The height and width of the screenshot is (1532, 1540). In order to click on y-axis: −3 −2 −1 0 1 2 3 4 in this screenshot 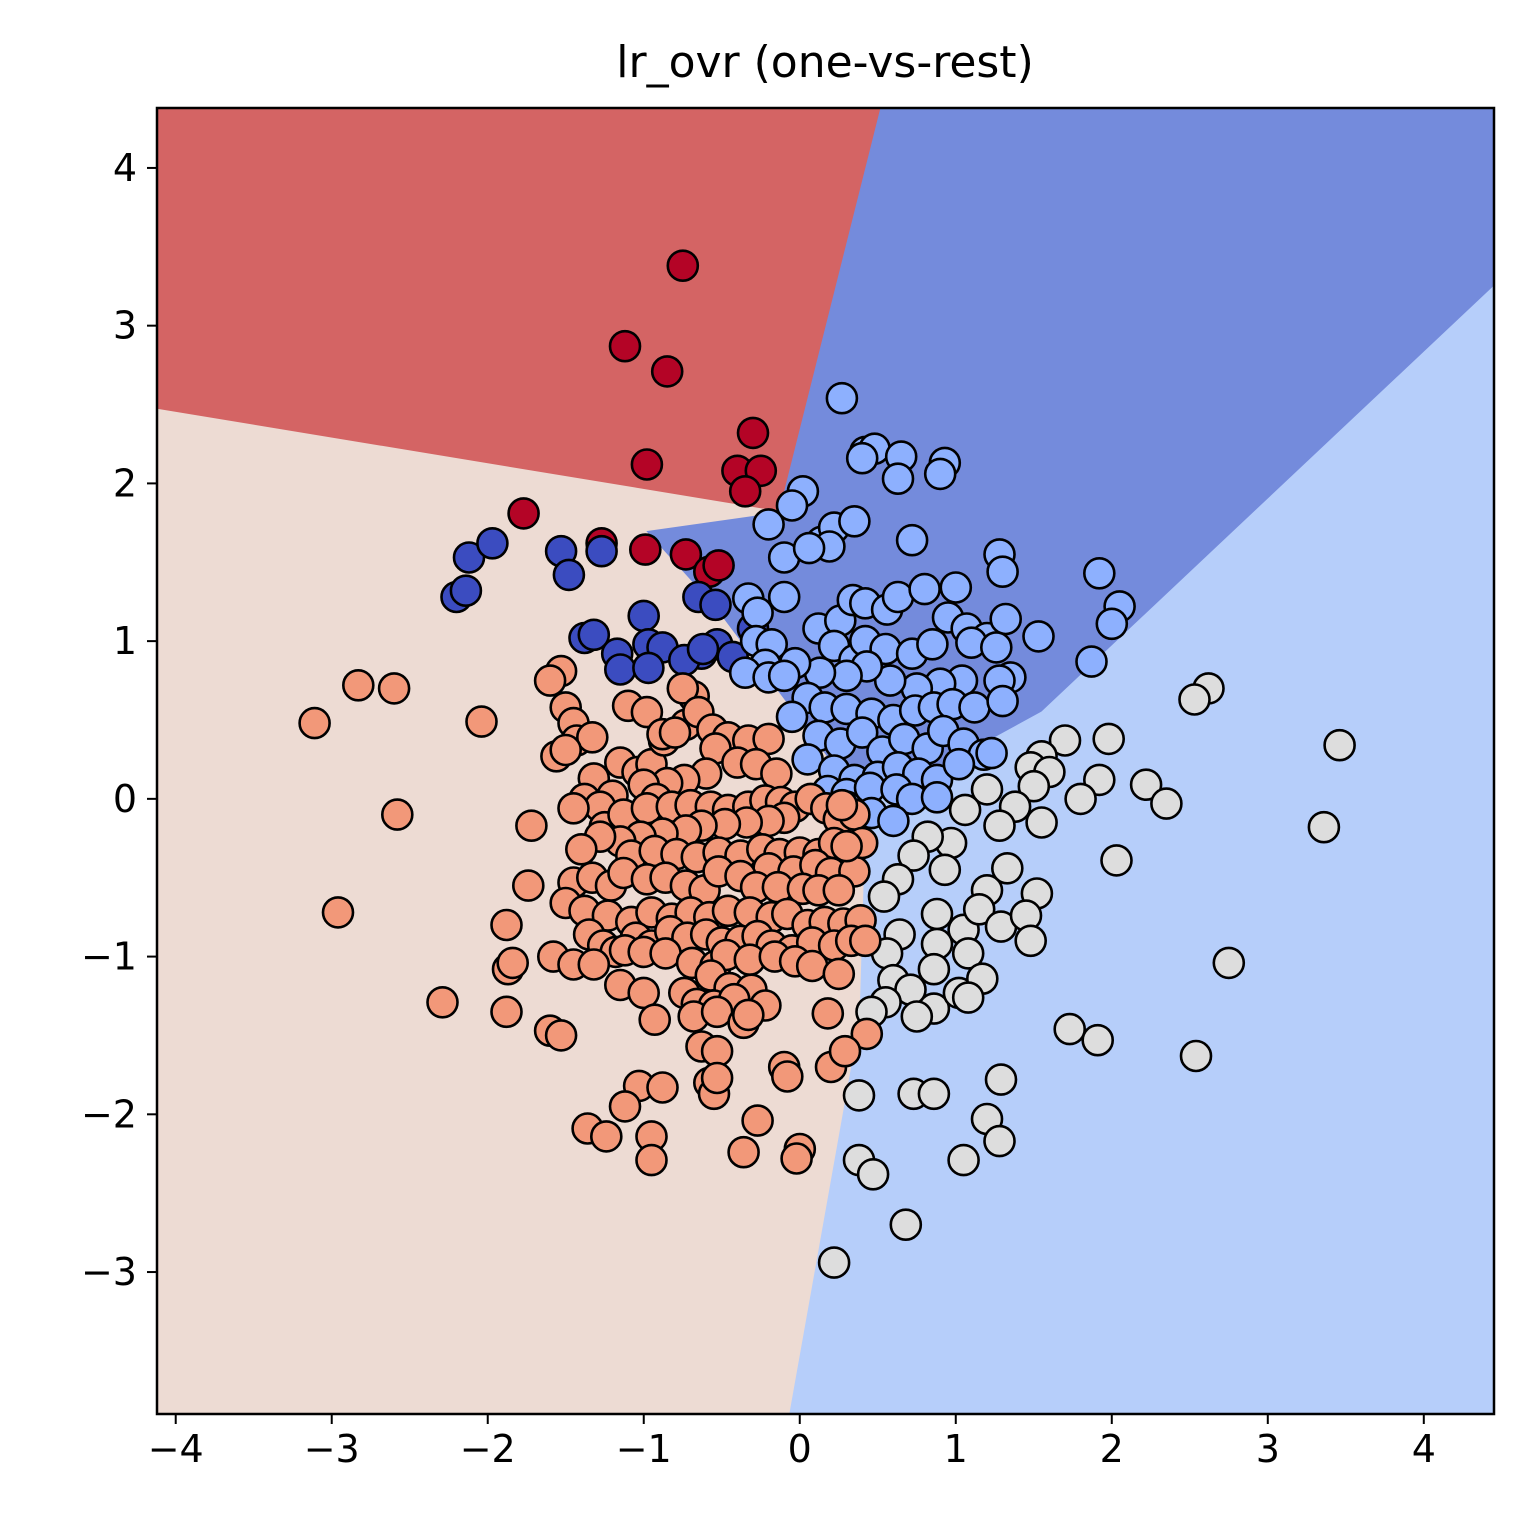, I will do `click(119, 720)`.